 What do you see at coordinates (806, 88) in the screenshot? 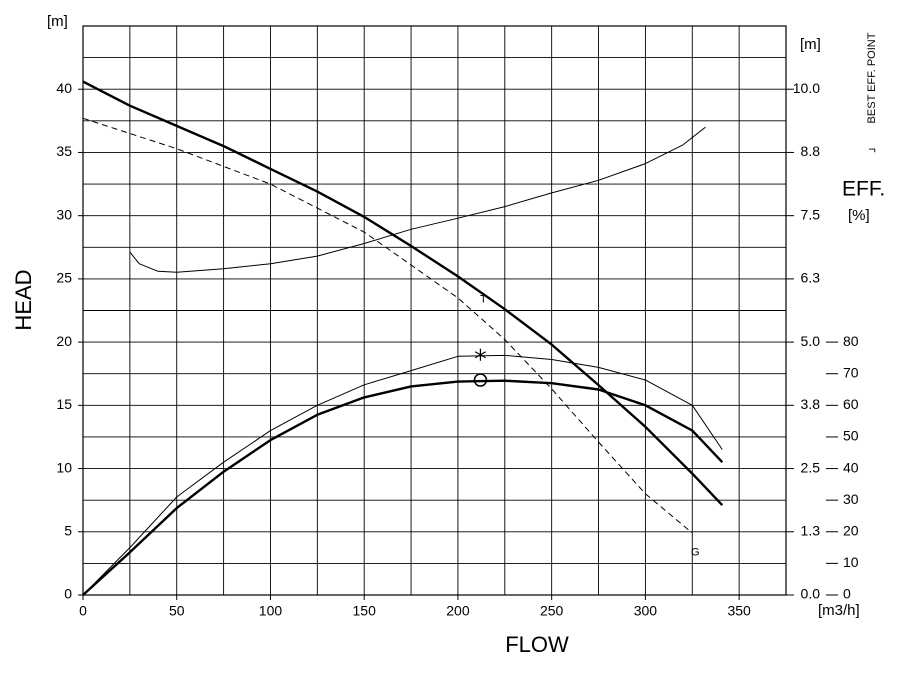
I see `y2-tick-label: 10.0` at bounding box center [806, 88].